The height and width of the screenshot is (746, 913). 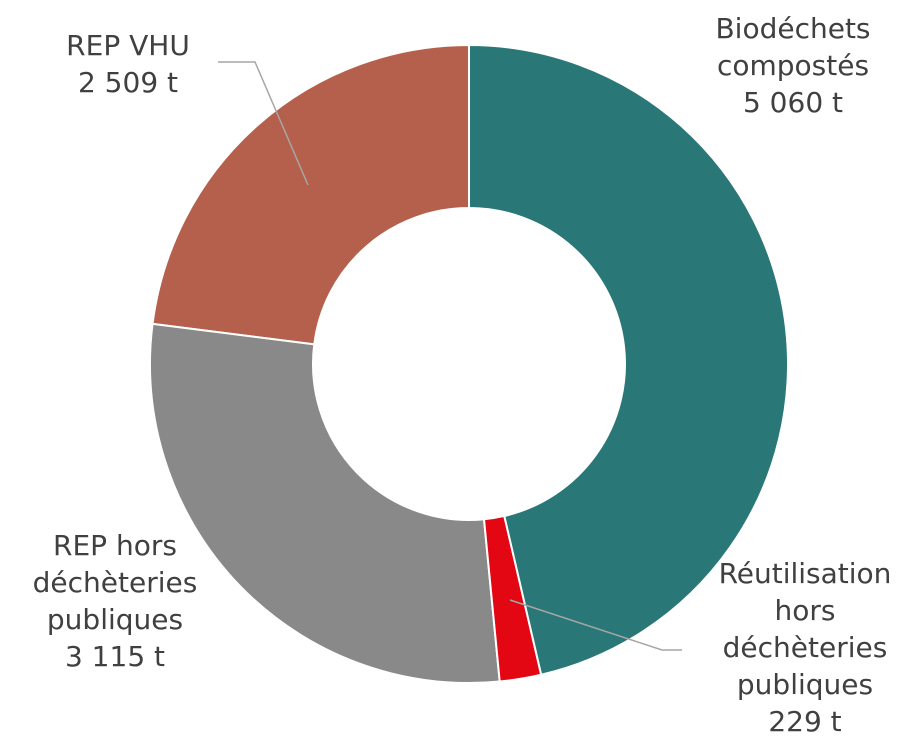 I want to click on value-label: 5 060 t, so click(x=793, y=102).